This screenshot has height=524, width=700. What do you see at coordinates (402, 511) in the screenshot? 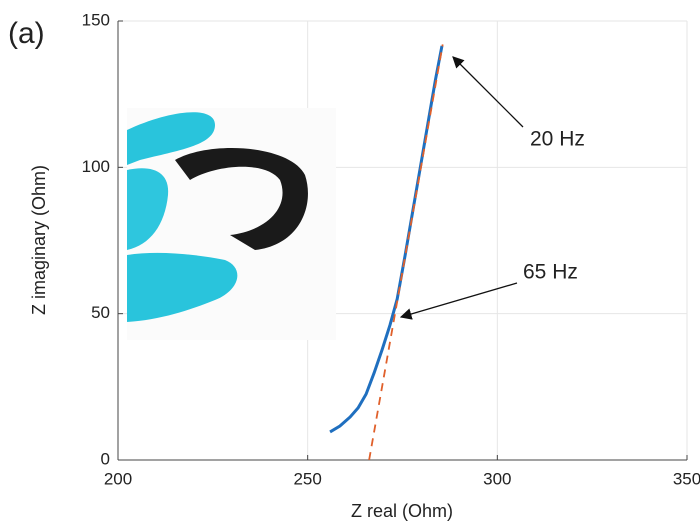
I see `x-axis-label: Z real (Ohm)` at bounding box center [402, 511].